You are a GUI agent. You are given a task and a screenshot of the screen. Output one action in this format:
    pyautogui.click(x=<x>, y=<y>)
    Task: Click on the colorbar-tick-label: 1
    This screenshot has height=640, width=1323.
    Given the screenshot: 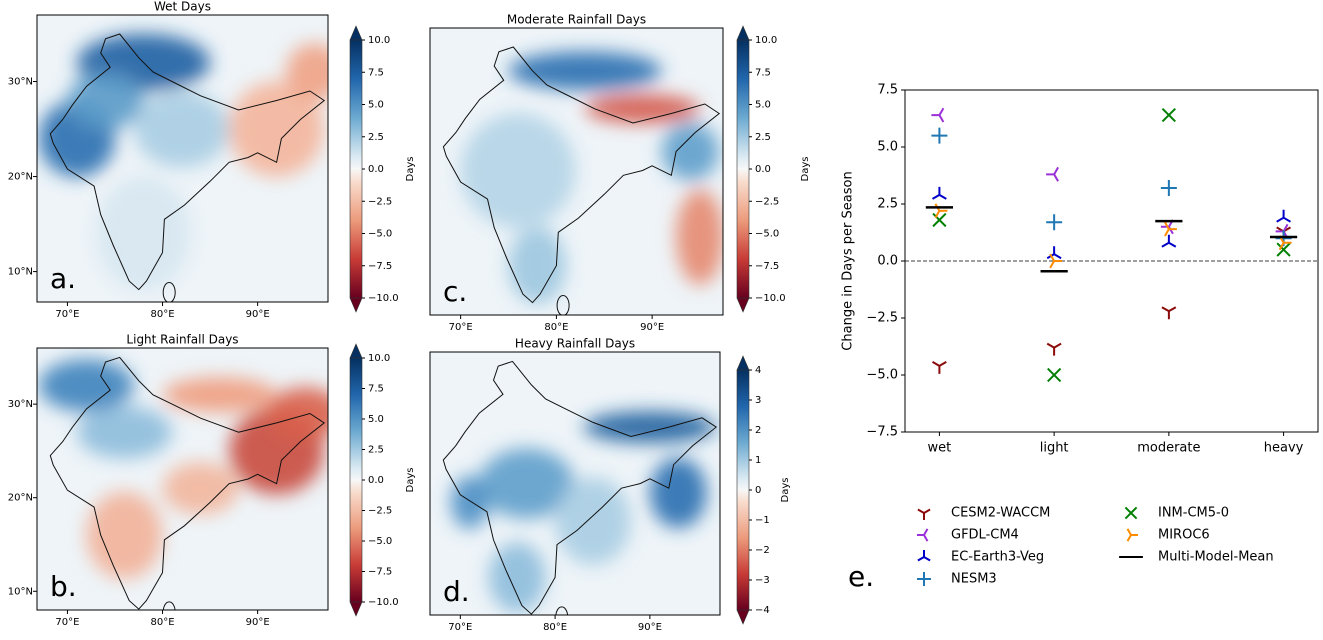 What is the action you would take?
    pyautogui.click(x=758, y=460)
    